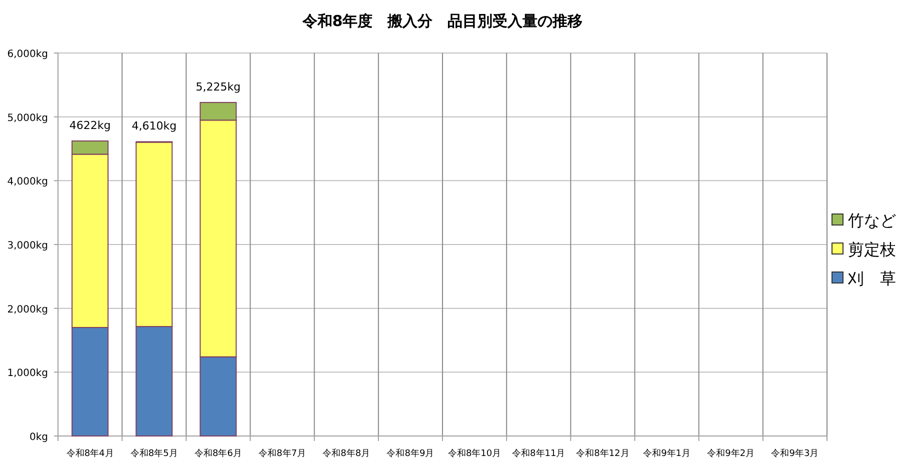 This screenshot has height=467, width=912. I want to click on x-tick-label: 令和8年8月, so click(346, 453).